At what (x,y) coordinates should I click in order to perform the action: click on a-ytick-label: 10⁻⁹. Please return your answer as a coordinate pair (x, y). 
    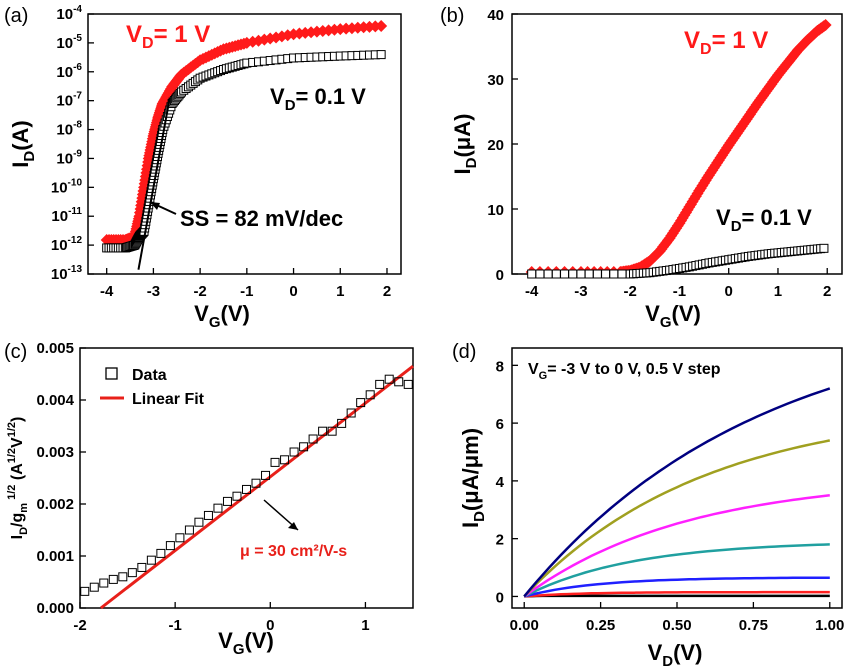
    Looking at the image, I should click on (69, 157).